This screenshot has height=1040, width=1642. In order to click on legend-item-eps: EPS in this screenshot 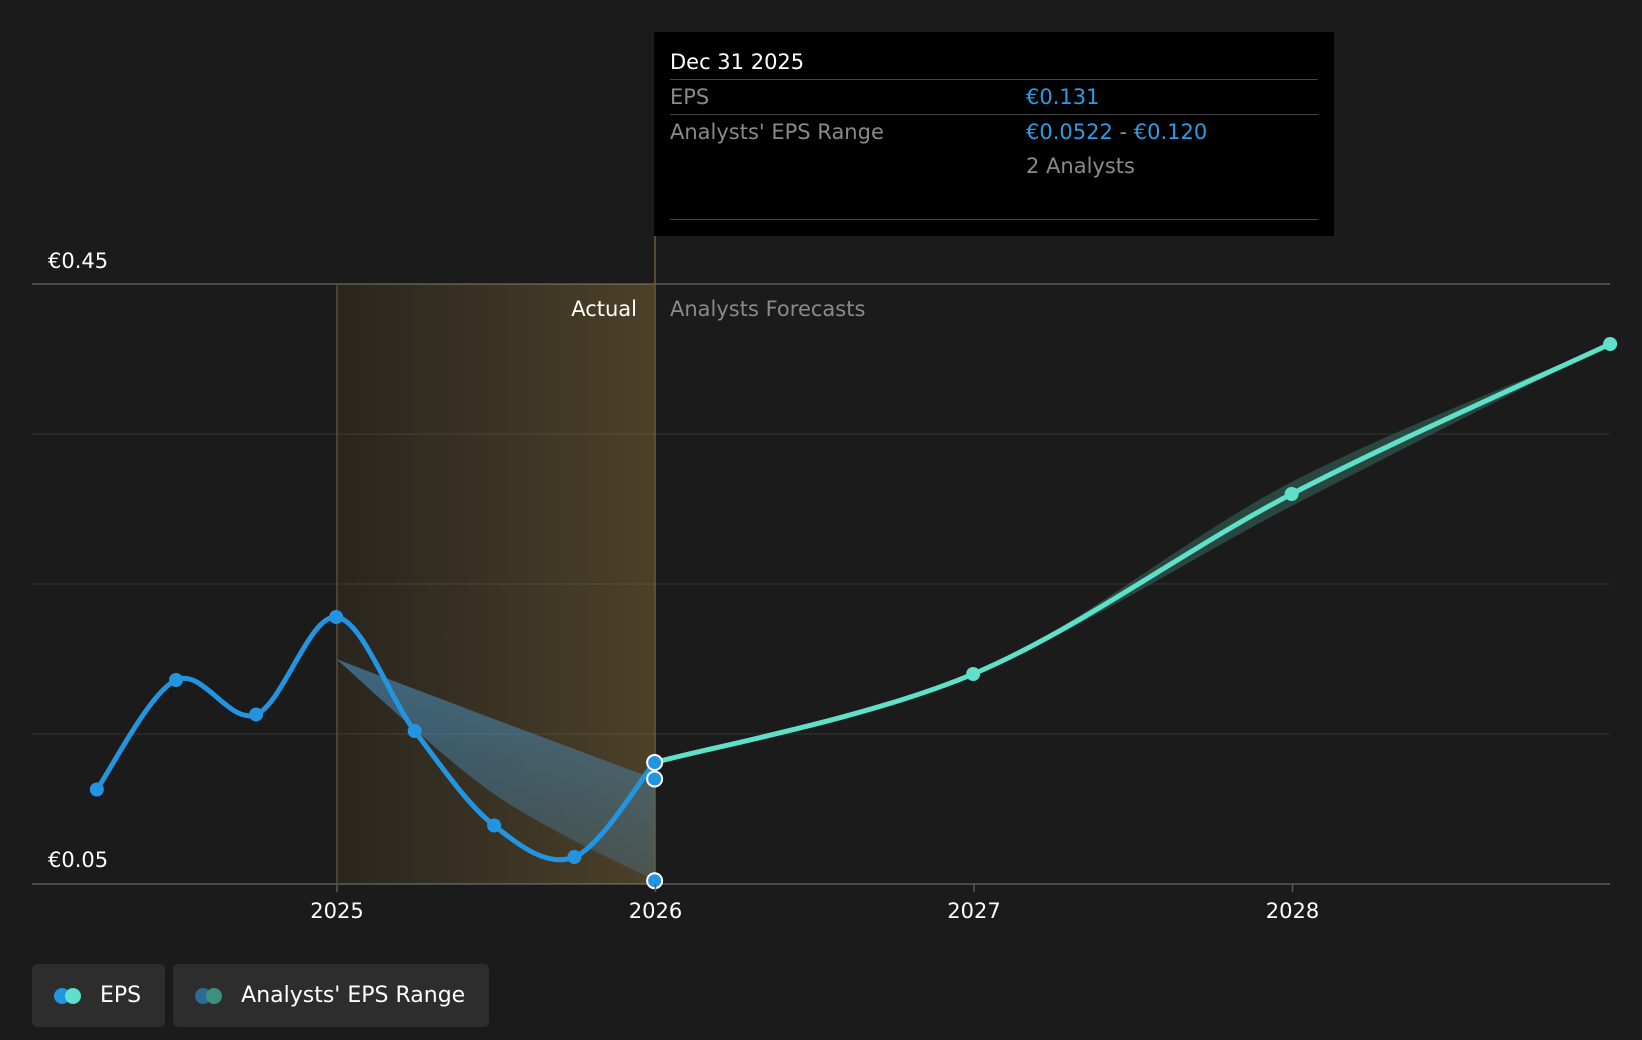, I will do `click(99, 995)`.